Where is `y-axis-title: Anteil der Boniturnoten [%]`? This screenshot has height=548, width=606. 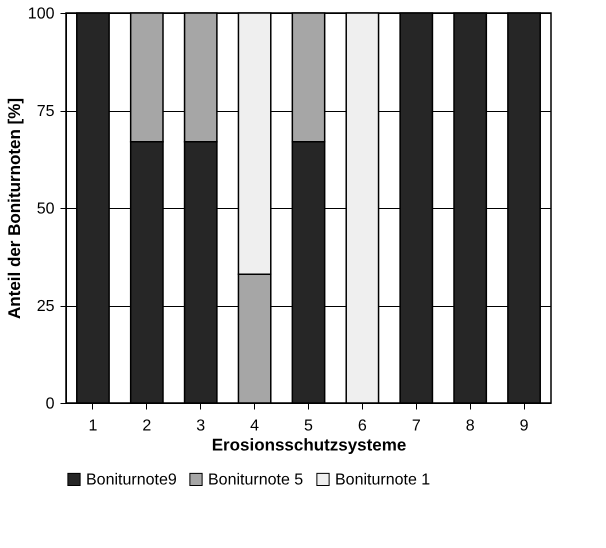
y-axis-title: Anteil der Boniturnoten [%] is located at coordinates (14, 208).